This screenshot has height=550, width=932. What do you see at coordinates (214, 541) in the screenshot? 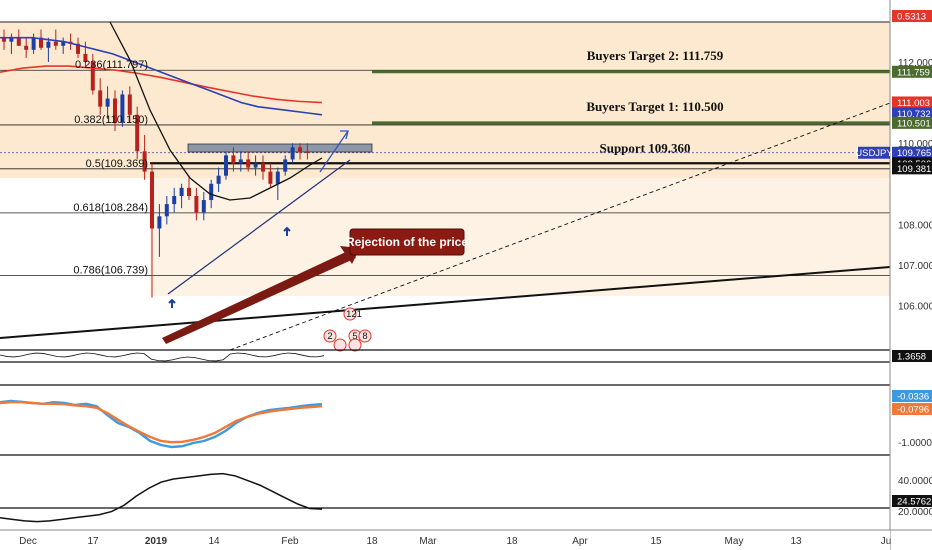
I see `time-tick: 14` at bounding box center [214, 541].